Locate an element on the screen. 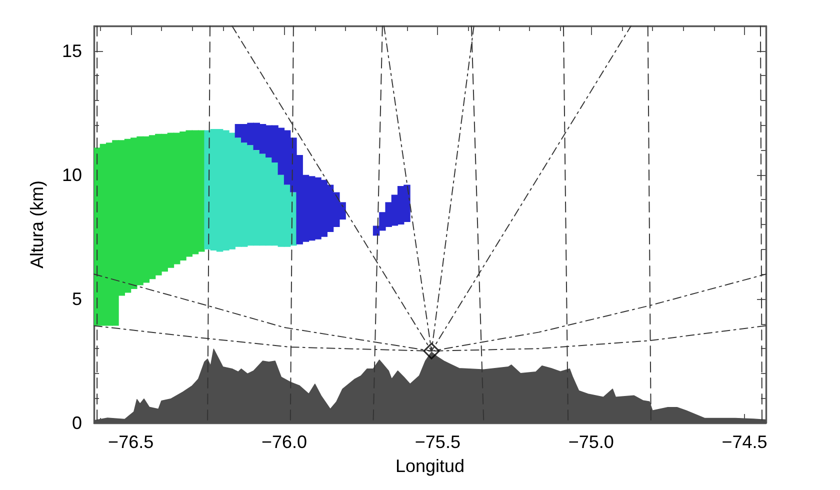 The height and width of the screenshot is (490, 840). y-tick-label: 15 is located at coordinates (72, 50).